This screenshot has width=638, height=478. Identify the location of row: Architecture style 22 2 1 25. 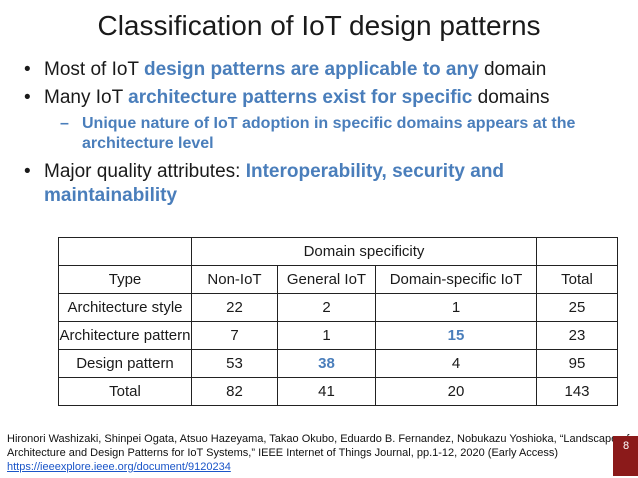
(338, 307).